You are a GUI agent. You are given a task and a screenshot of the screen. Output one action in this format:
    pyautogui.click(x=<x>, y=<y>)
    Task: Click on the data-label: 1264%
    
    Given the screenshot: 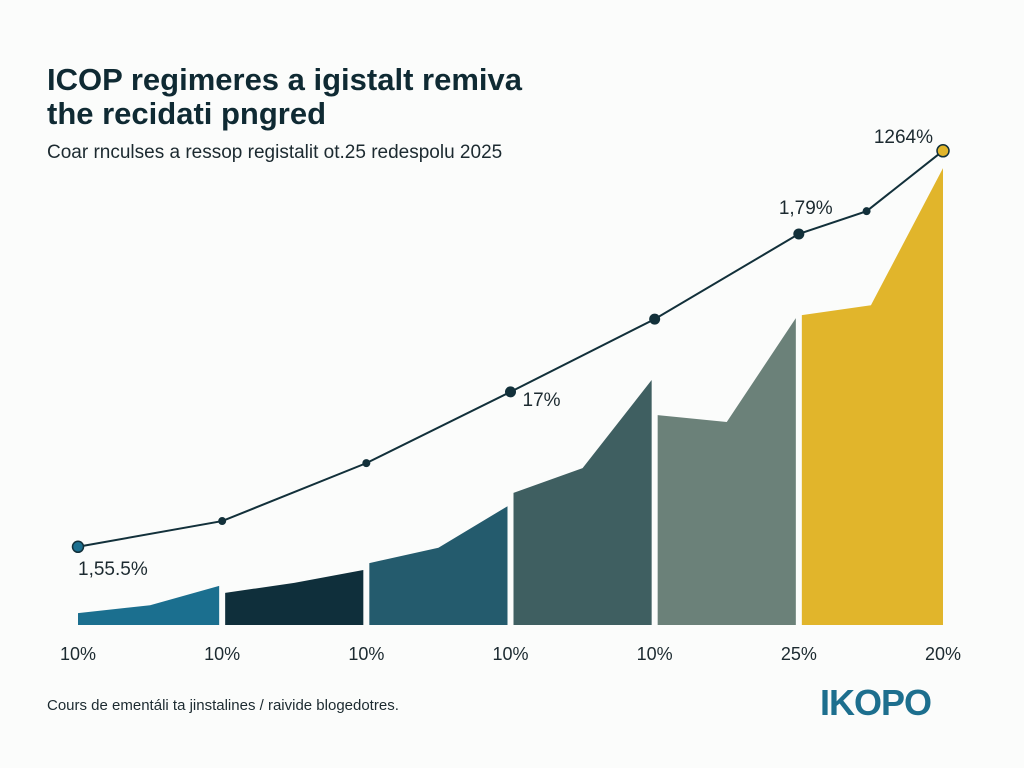 What is the action you would take?
    pyautogui.click(x=903, y=137)
    